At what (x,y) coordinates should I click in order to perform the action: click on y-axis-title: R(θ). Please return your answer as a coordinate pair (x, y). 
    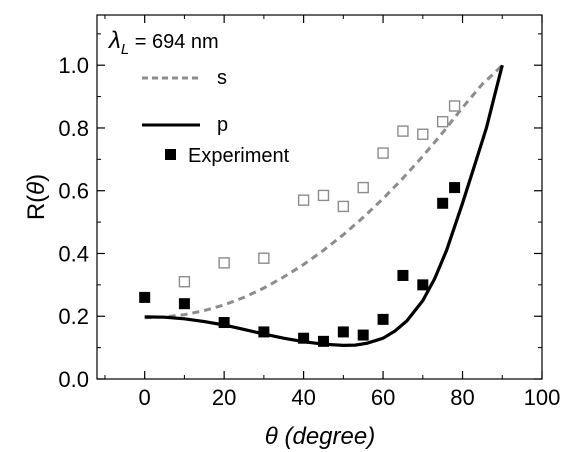
    Looking at the image, I should click on (36, 197).